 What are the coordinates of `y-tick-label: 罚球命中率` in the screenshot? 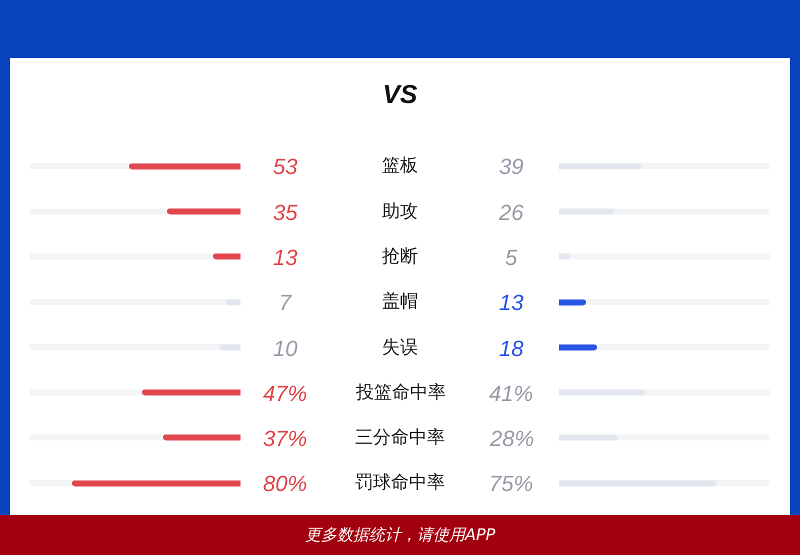 It's located at (400, 482).